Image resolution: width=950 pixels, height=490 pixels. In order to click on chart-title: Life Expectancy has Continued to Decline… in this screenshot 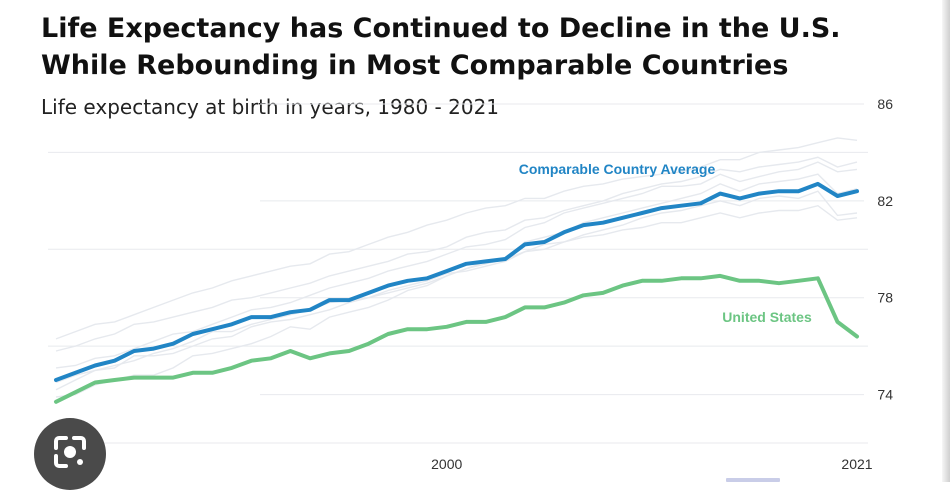, I will do `click(441, 47)`.